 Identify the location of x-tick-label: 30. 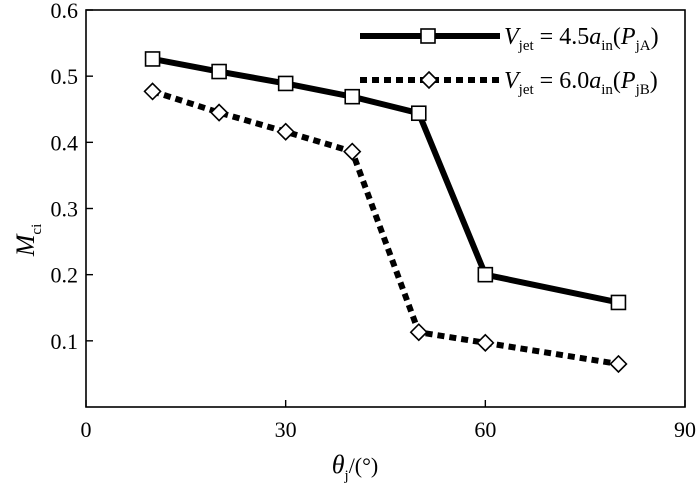
(286, 429).